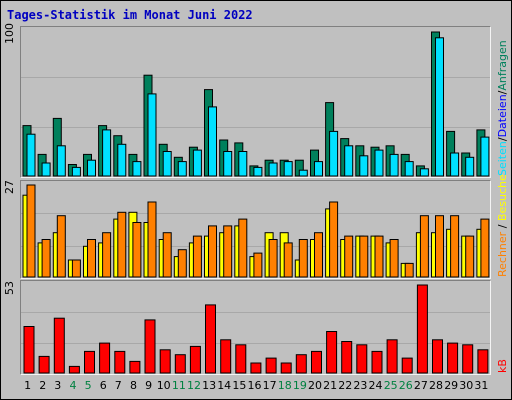 The width and height of the screenshot is (512, 400). What do you see at coordinates (163, 385) in the screenshot?
I see `x-tick-label: 10` at bounding box center [163, 385].